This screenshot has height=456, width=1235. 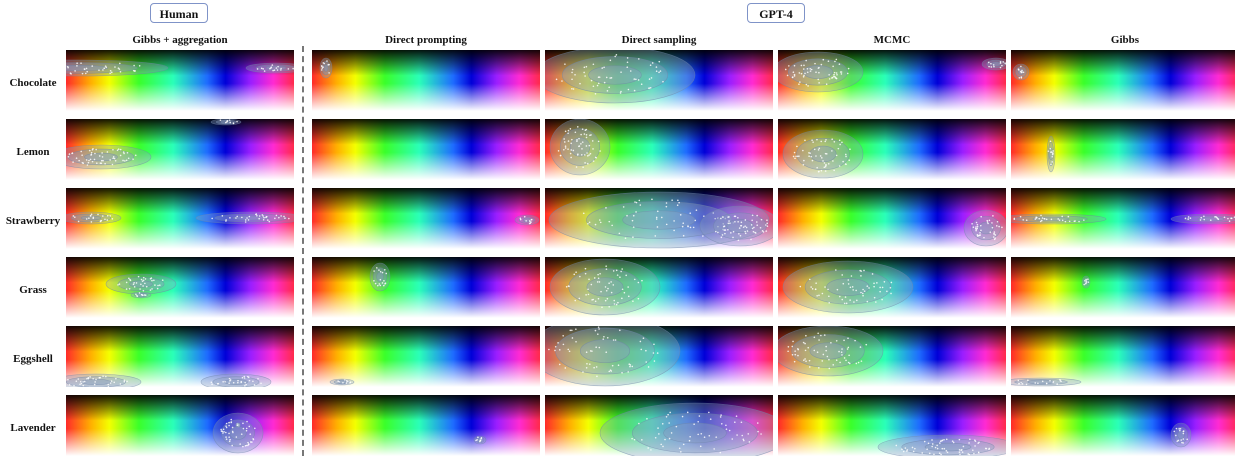 I want to click on panel-lemon-gibbs, so click(x=1123, y=149).